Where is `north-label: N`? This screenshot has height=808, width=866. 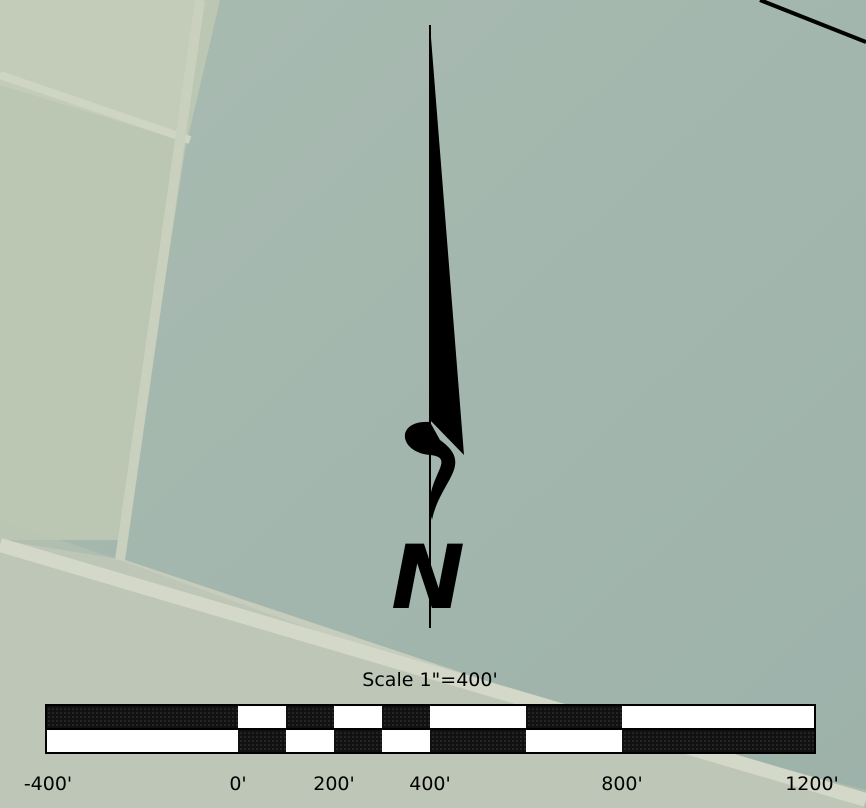
north-label: N is located at coordinates (428, 577).